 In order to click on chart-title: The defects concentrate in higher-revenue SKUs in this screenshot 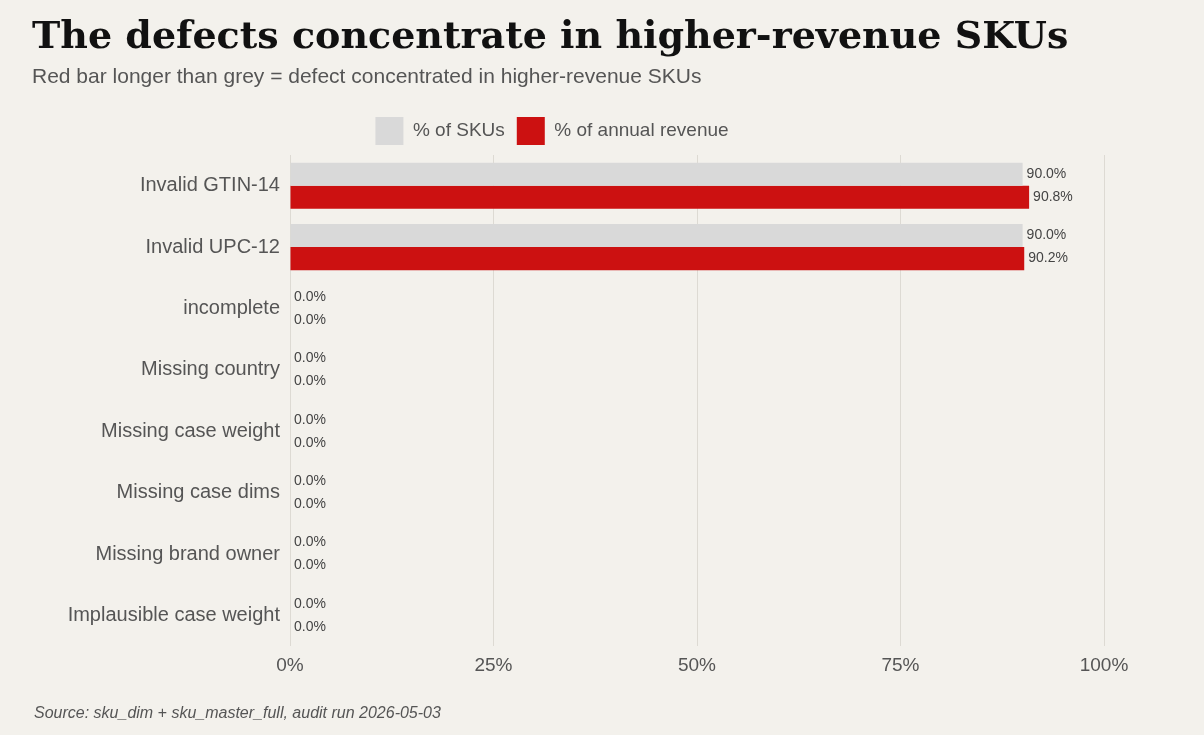, I will do `click(550, 34)`.